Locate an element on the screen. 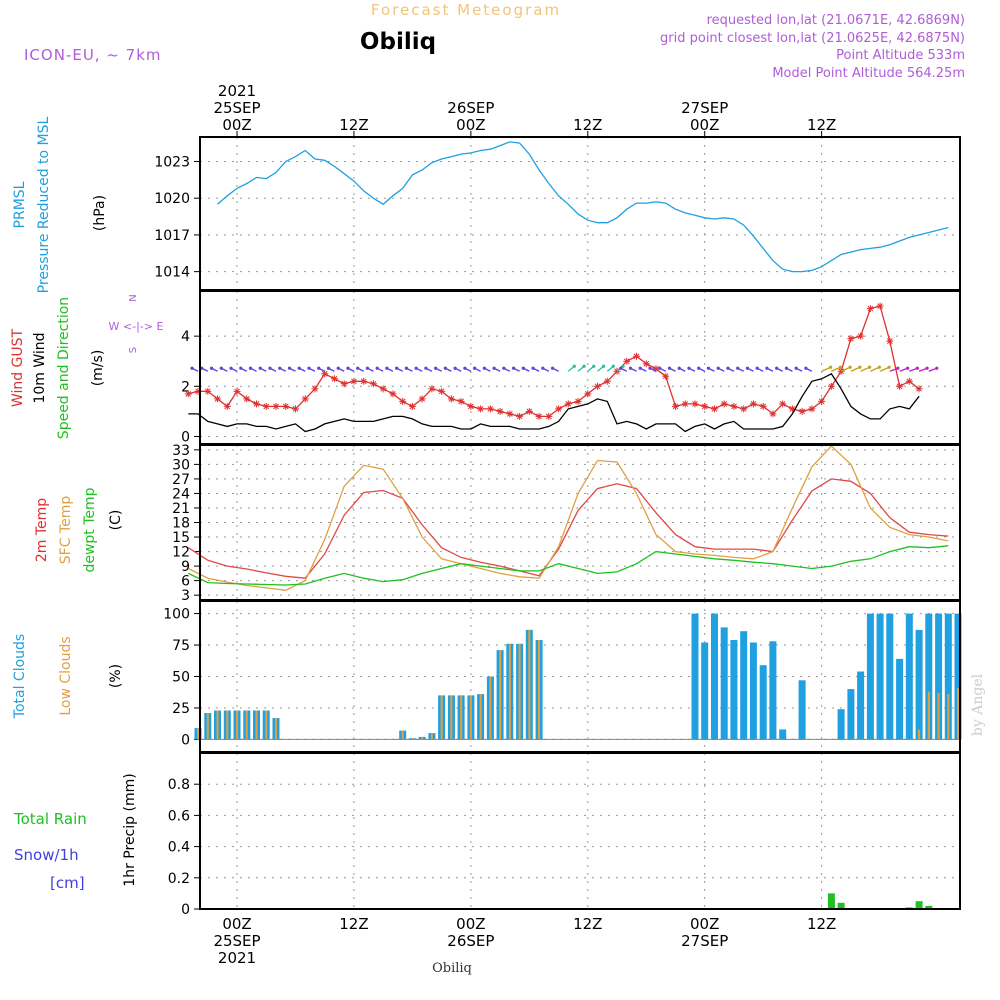  series-10m-wind is located at coordinates (554, 402).